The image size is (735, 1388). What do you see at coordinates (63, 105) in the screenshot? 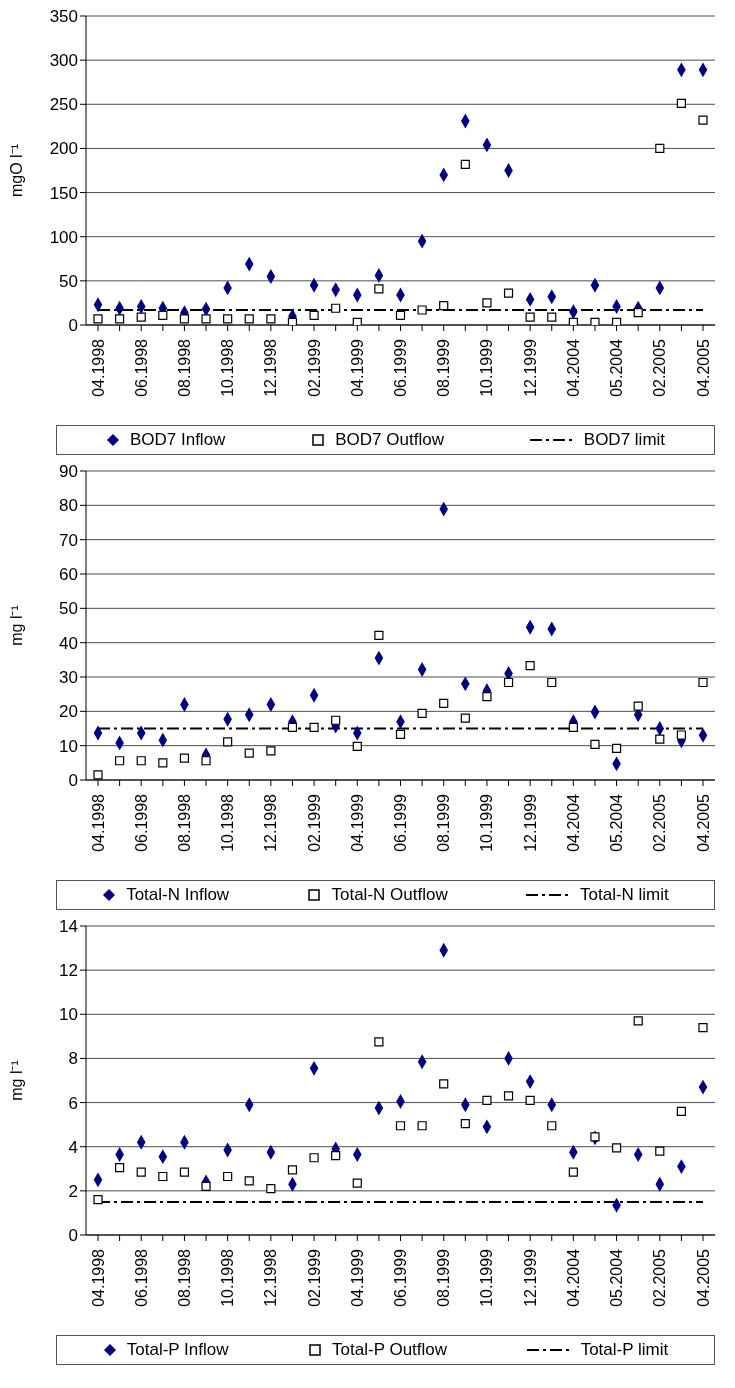
I see `y-tick-label: 250` at bounding box center [63, 105].